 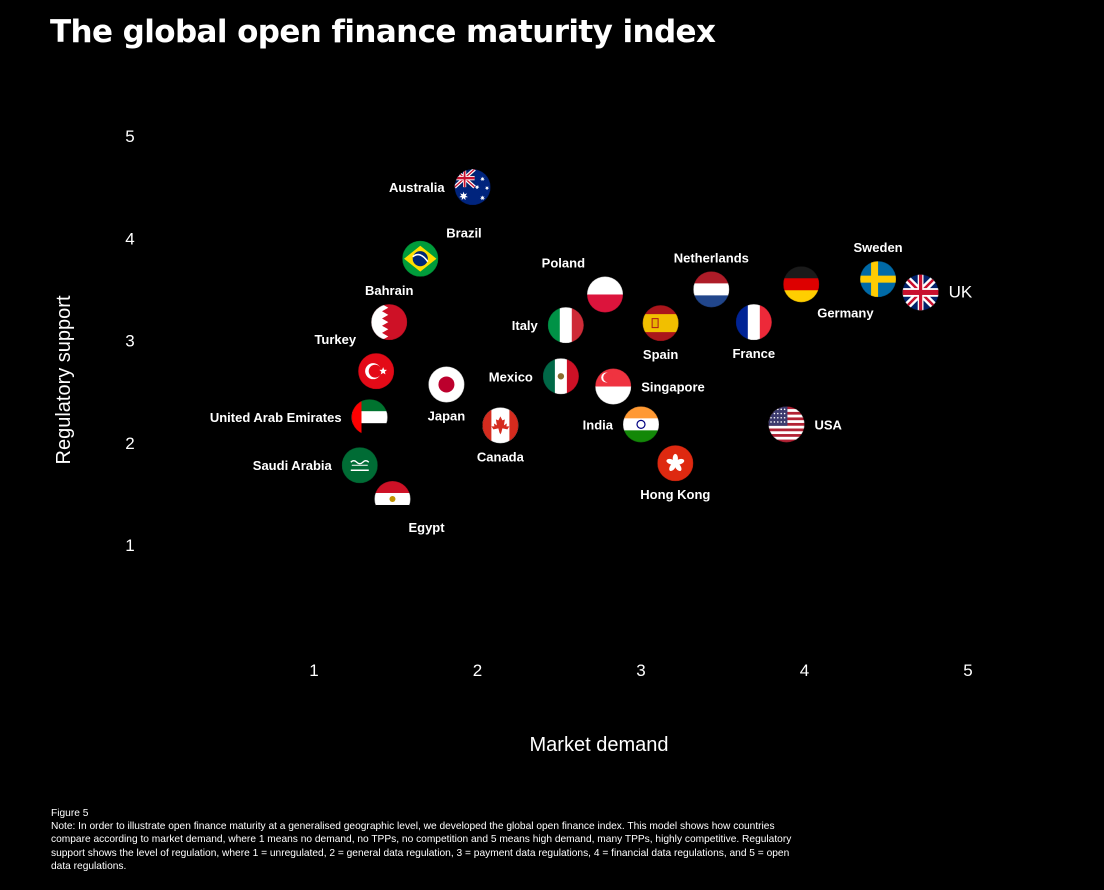 I want to click on country-label: Canada, so click(x=501, y=456).